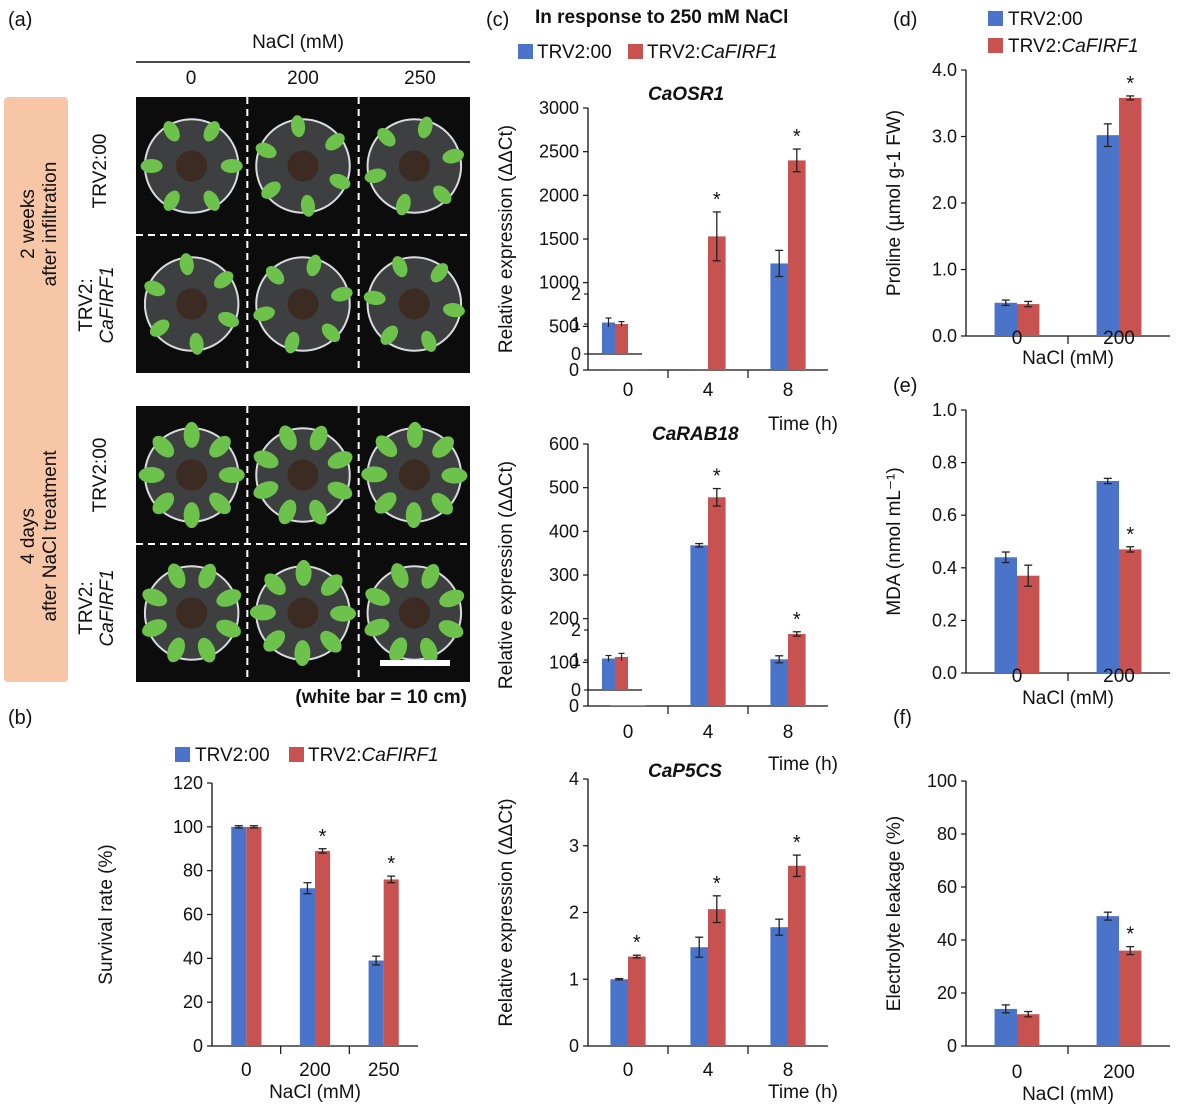 This screenshot has width=1203, height=1117. Describe the element at coordinates (36, 389) in the screenshot. I see `time-band` at that location.